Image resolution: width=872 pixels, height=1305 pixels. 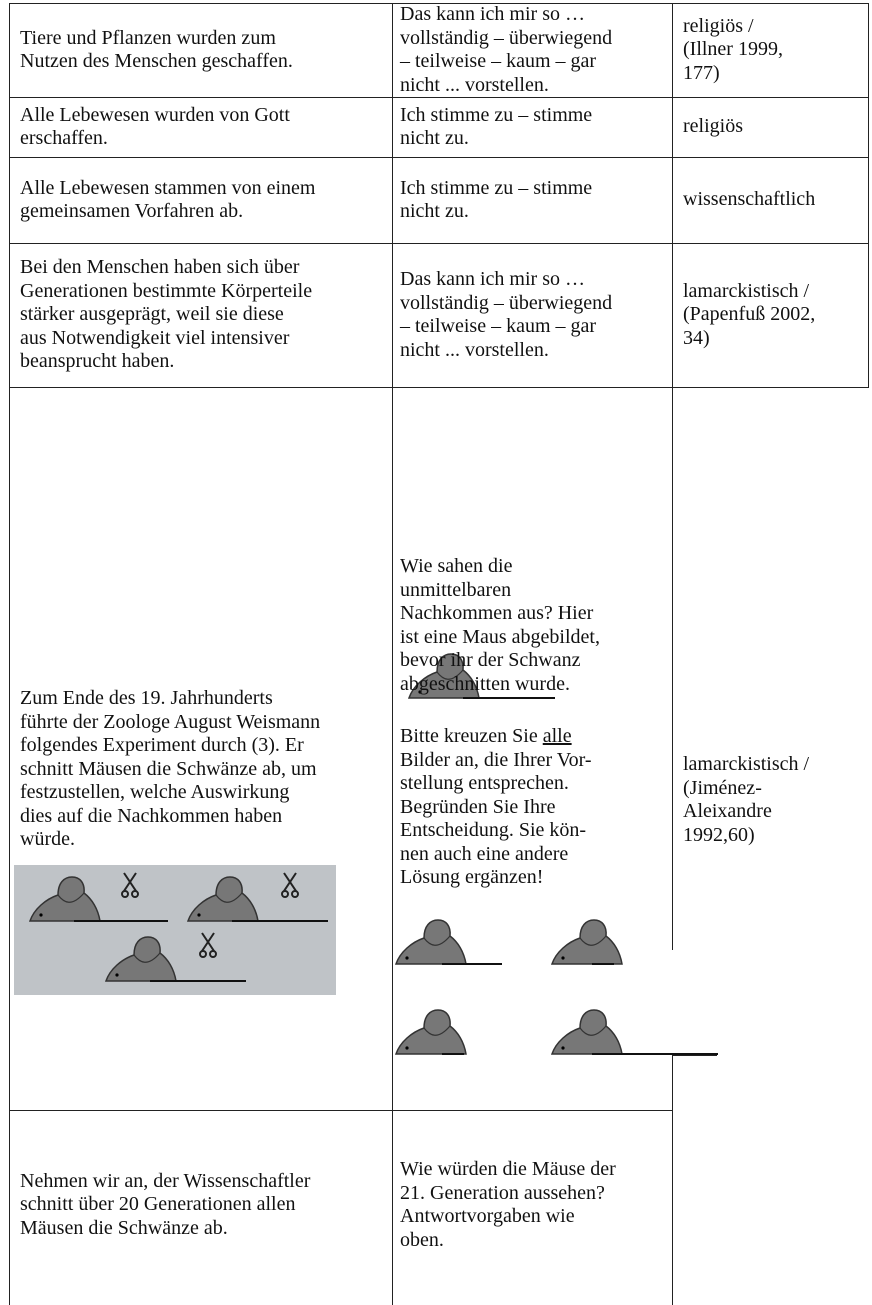 I want to click on text-line: dies auf die Nachkommen haben, so click(x=151, y=815).